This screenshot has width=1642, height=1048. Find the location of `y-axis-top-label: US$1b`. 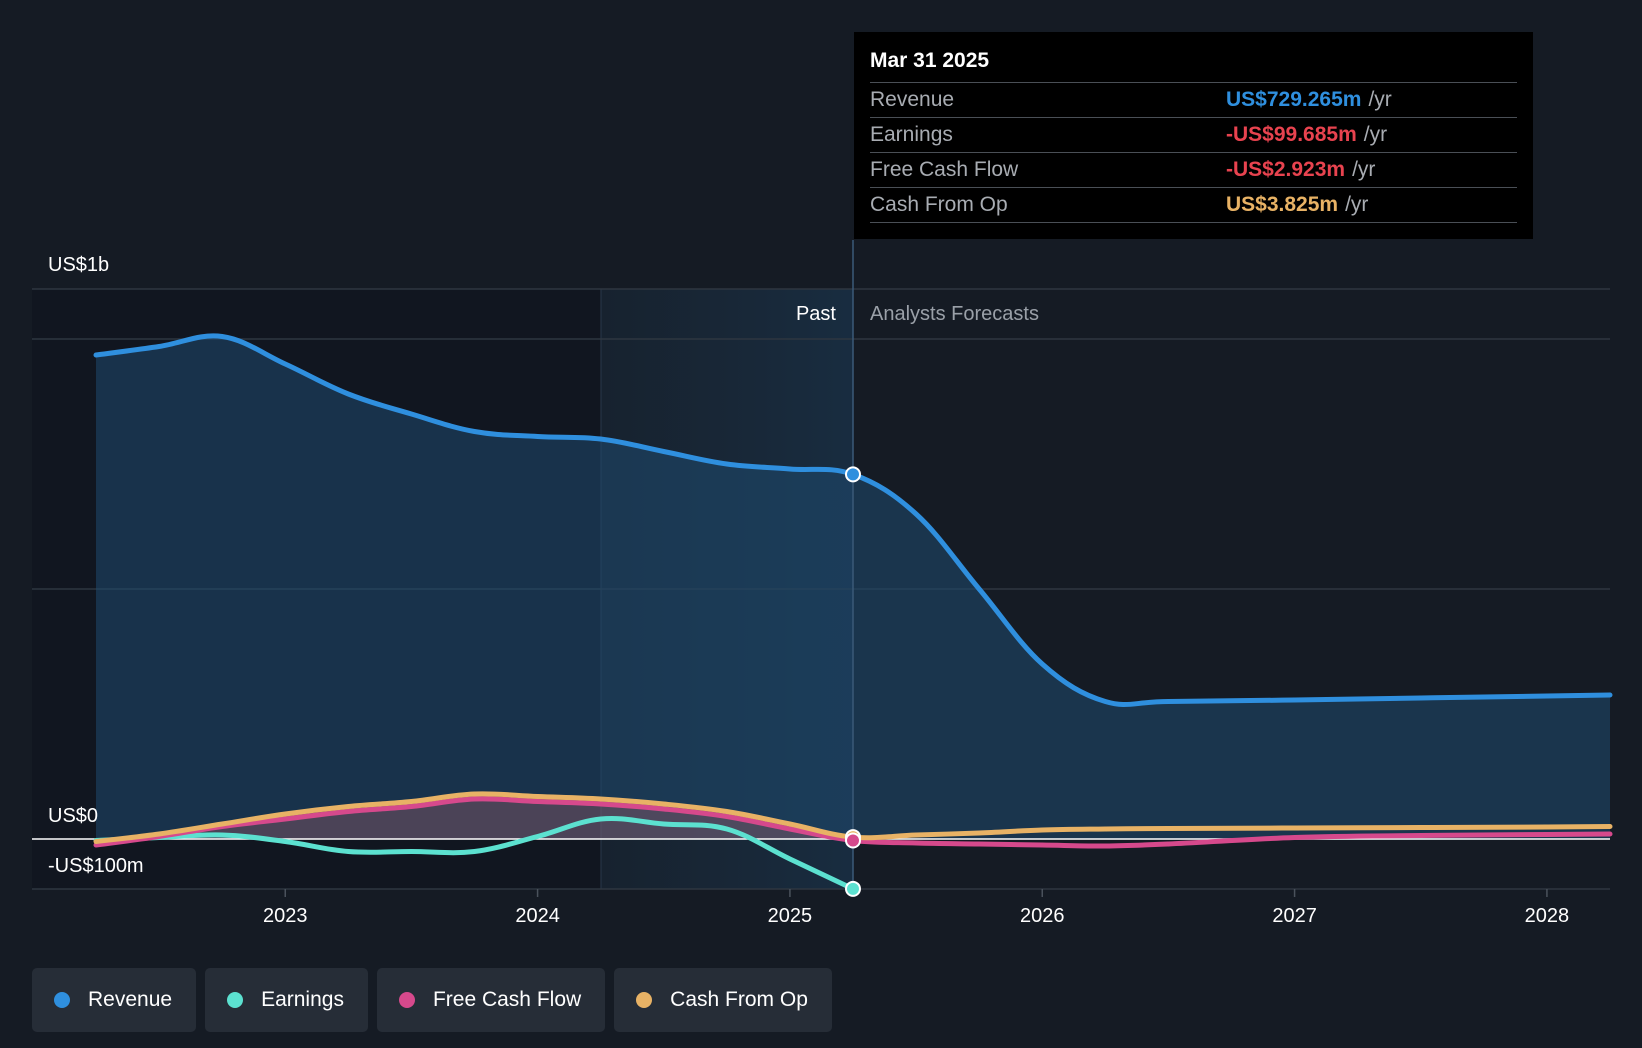

y-axis-top-label: US$1b is located at coordinates (78, 265).